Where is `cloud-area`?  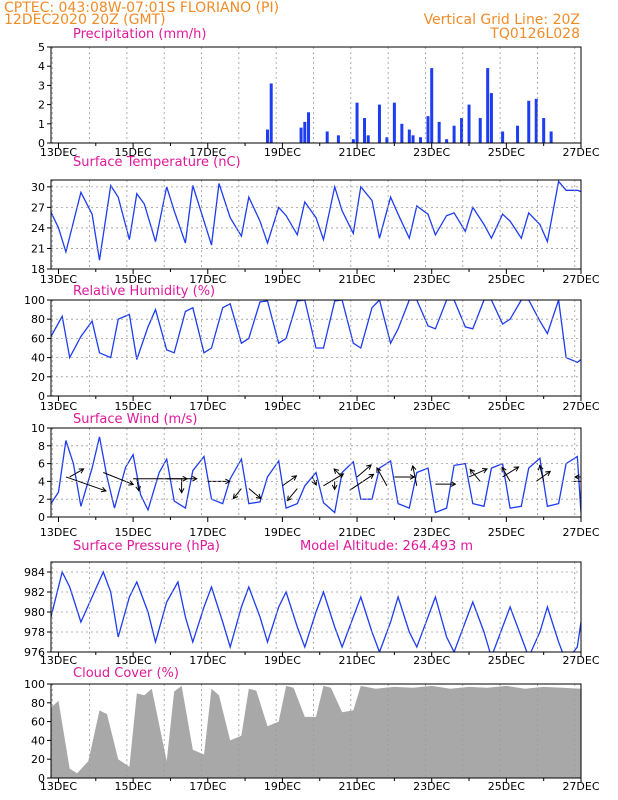 cloud-area is located at coordinates (316, 731).